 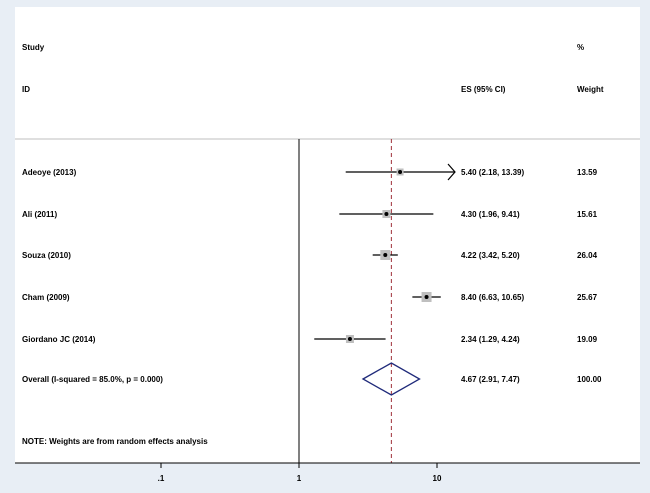 I want to click on x-tick-label: 10, so click(x=437, y=478).